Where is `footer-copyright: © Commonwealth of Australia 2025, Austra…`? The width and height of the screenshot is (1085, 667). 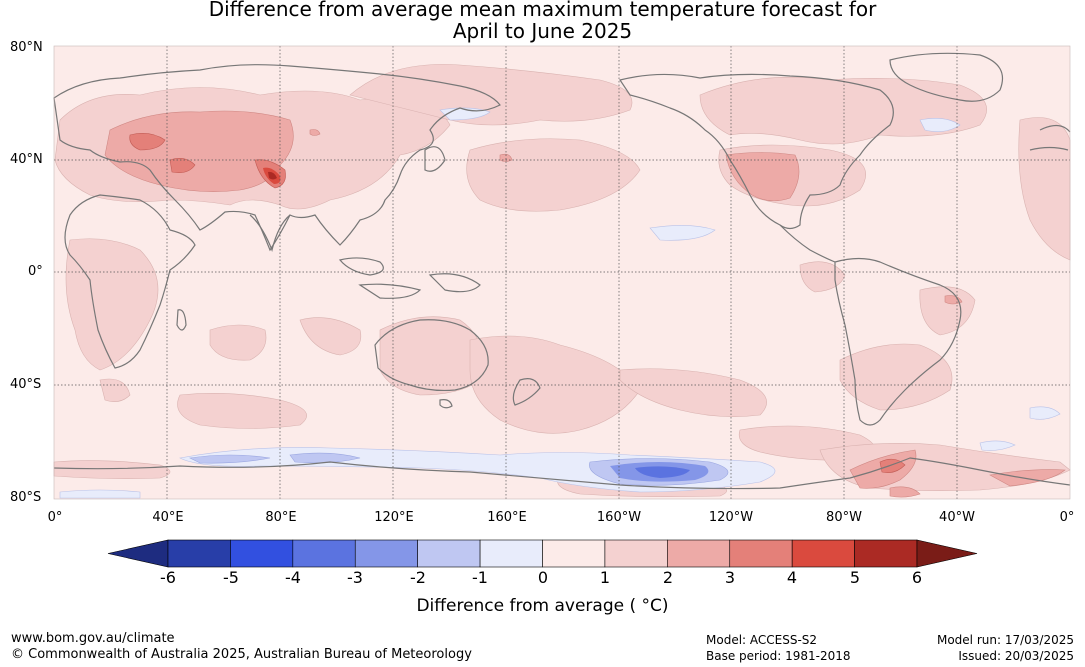
footer-copyright: © Commonwealth of Australia 2025, Austra… is located at coordinates (241, 654).